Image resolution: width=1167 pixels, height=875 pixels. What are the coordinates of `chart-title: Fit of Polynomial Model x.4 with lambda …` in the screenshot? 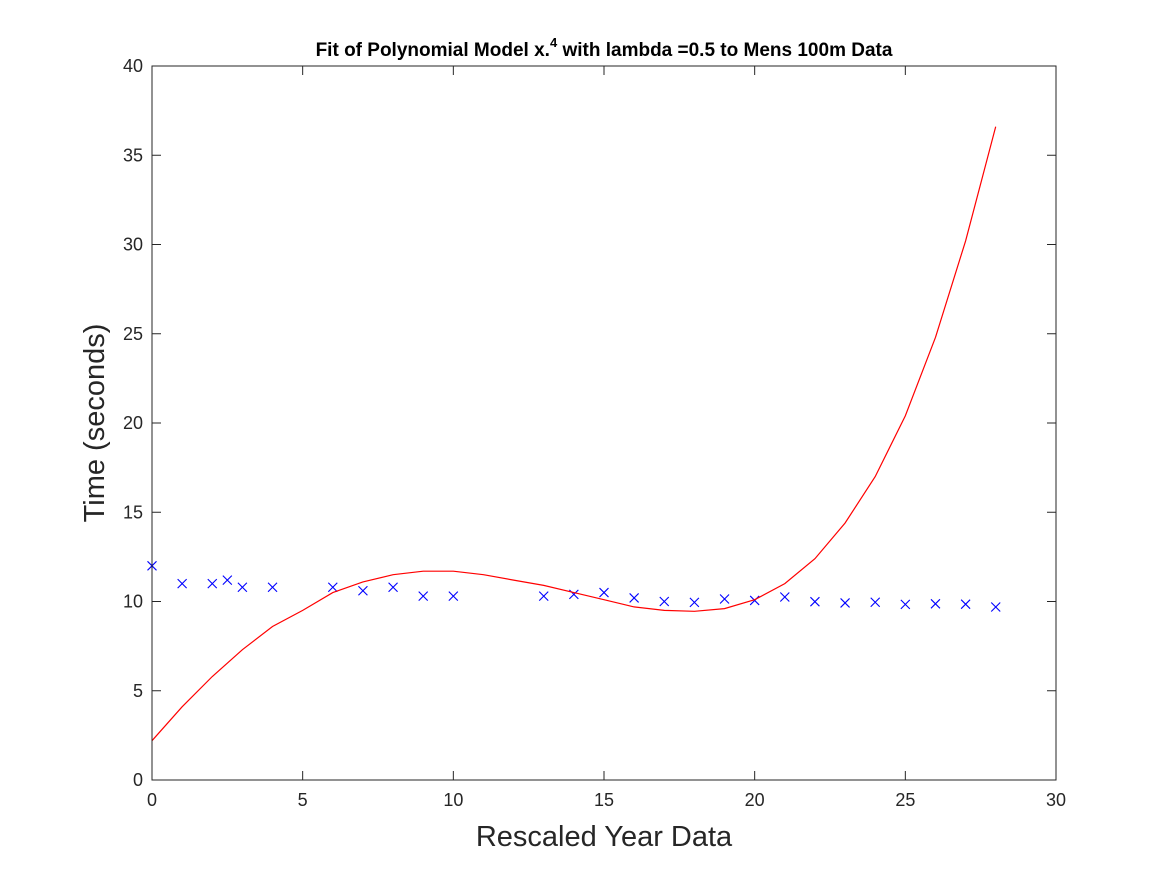 It's located at (604, 48).